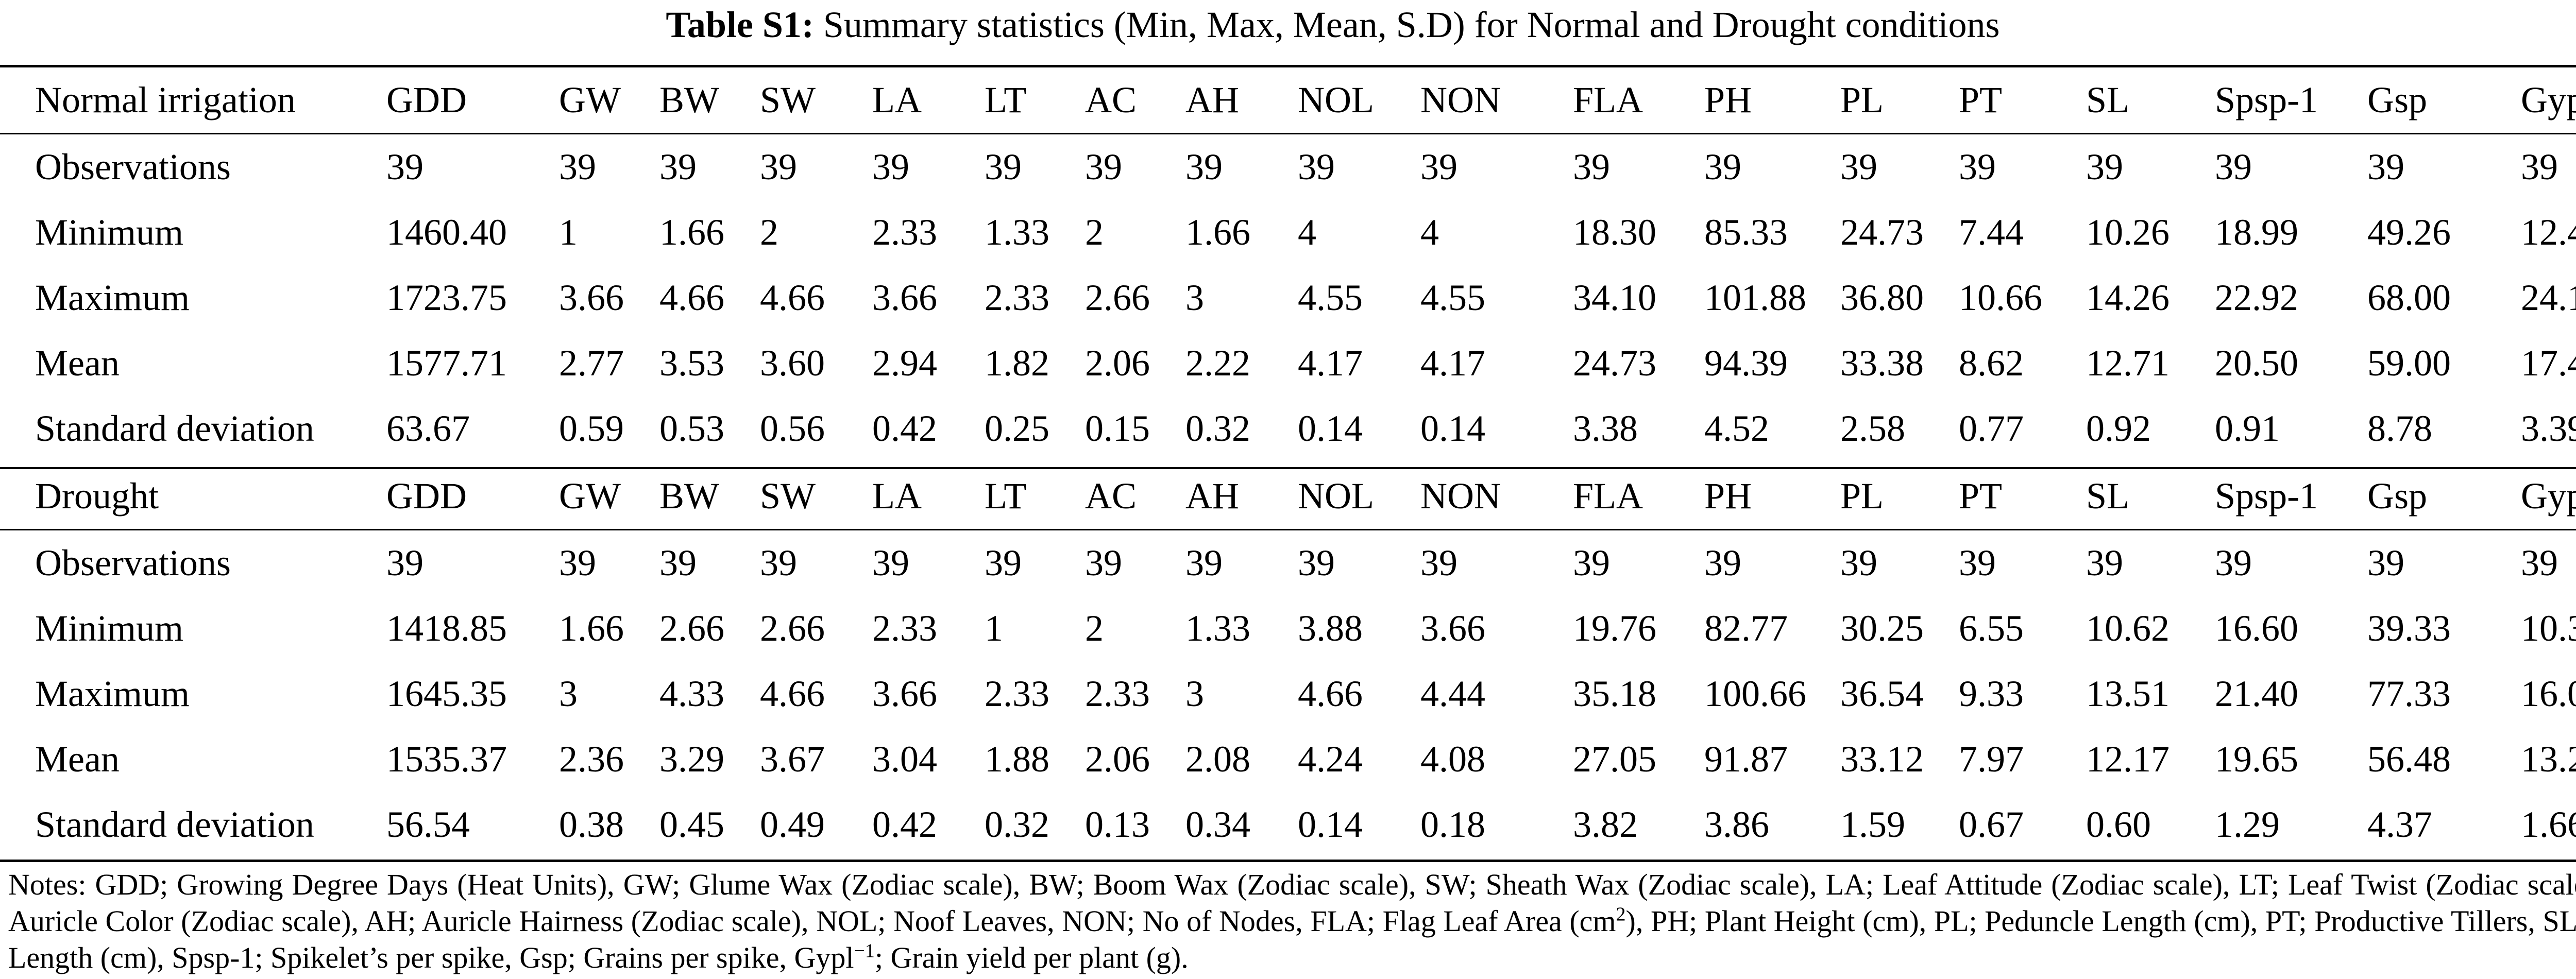  What do you see at coordinates (1736, 824) in the screenshot?
I see `table-cell: 3.86` at bounding box center [1736, 824].